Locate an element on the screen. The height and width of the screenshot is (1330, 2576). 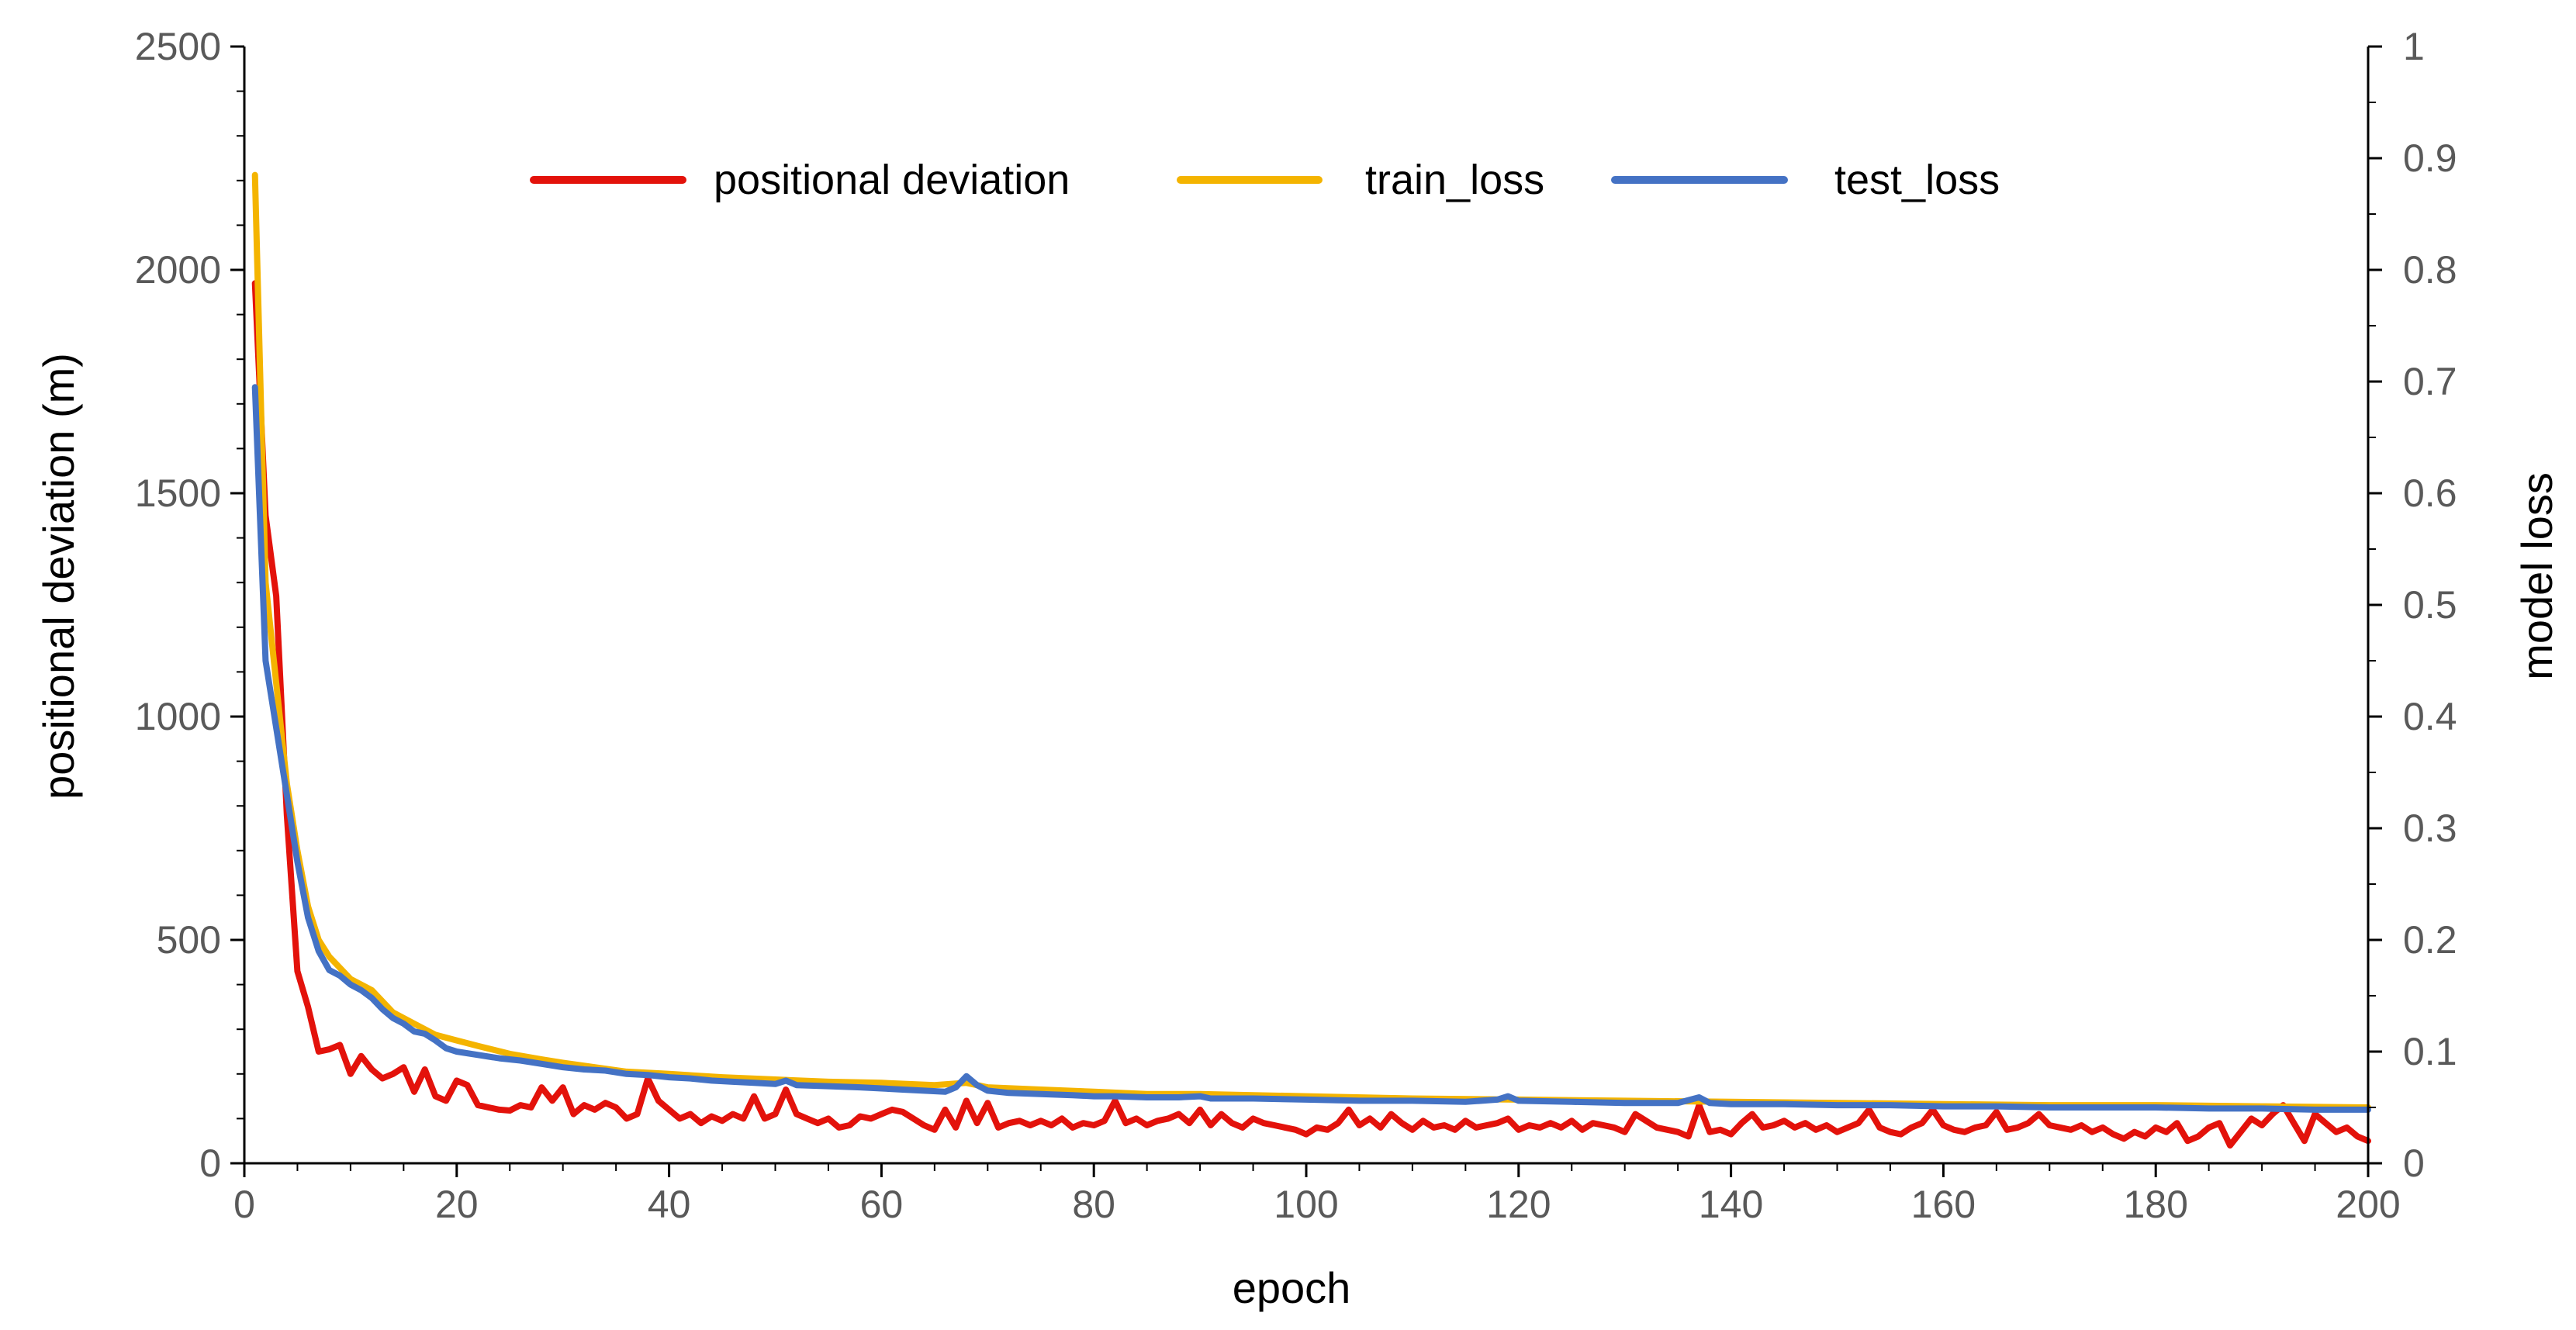
y2-axis-title: model loss is located at coordinates (2536, 576).